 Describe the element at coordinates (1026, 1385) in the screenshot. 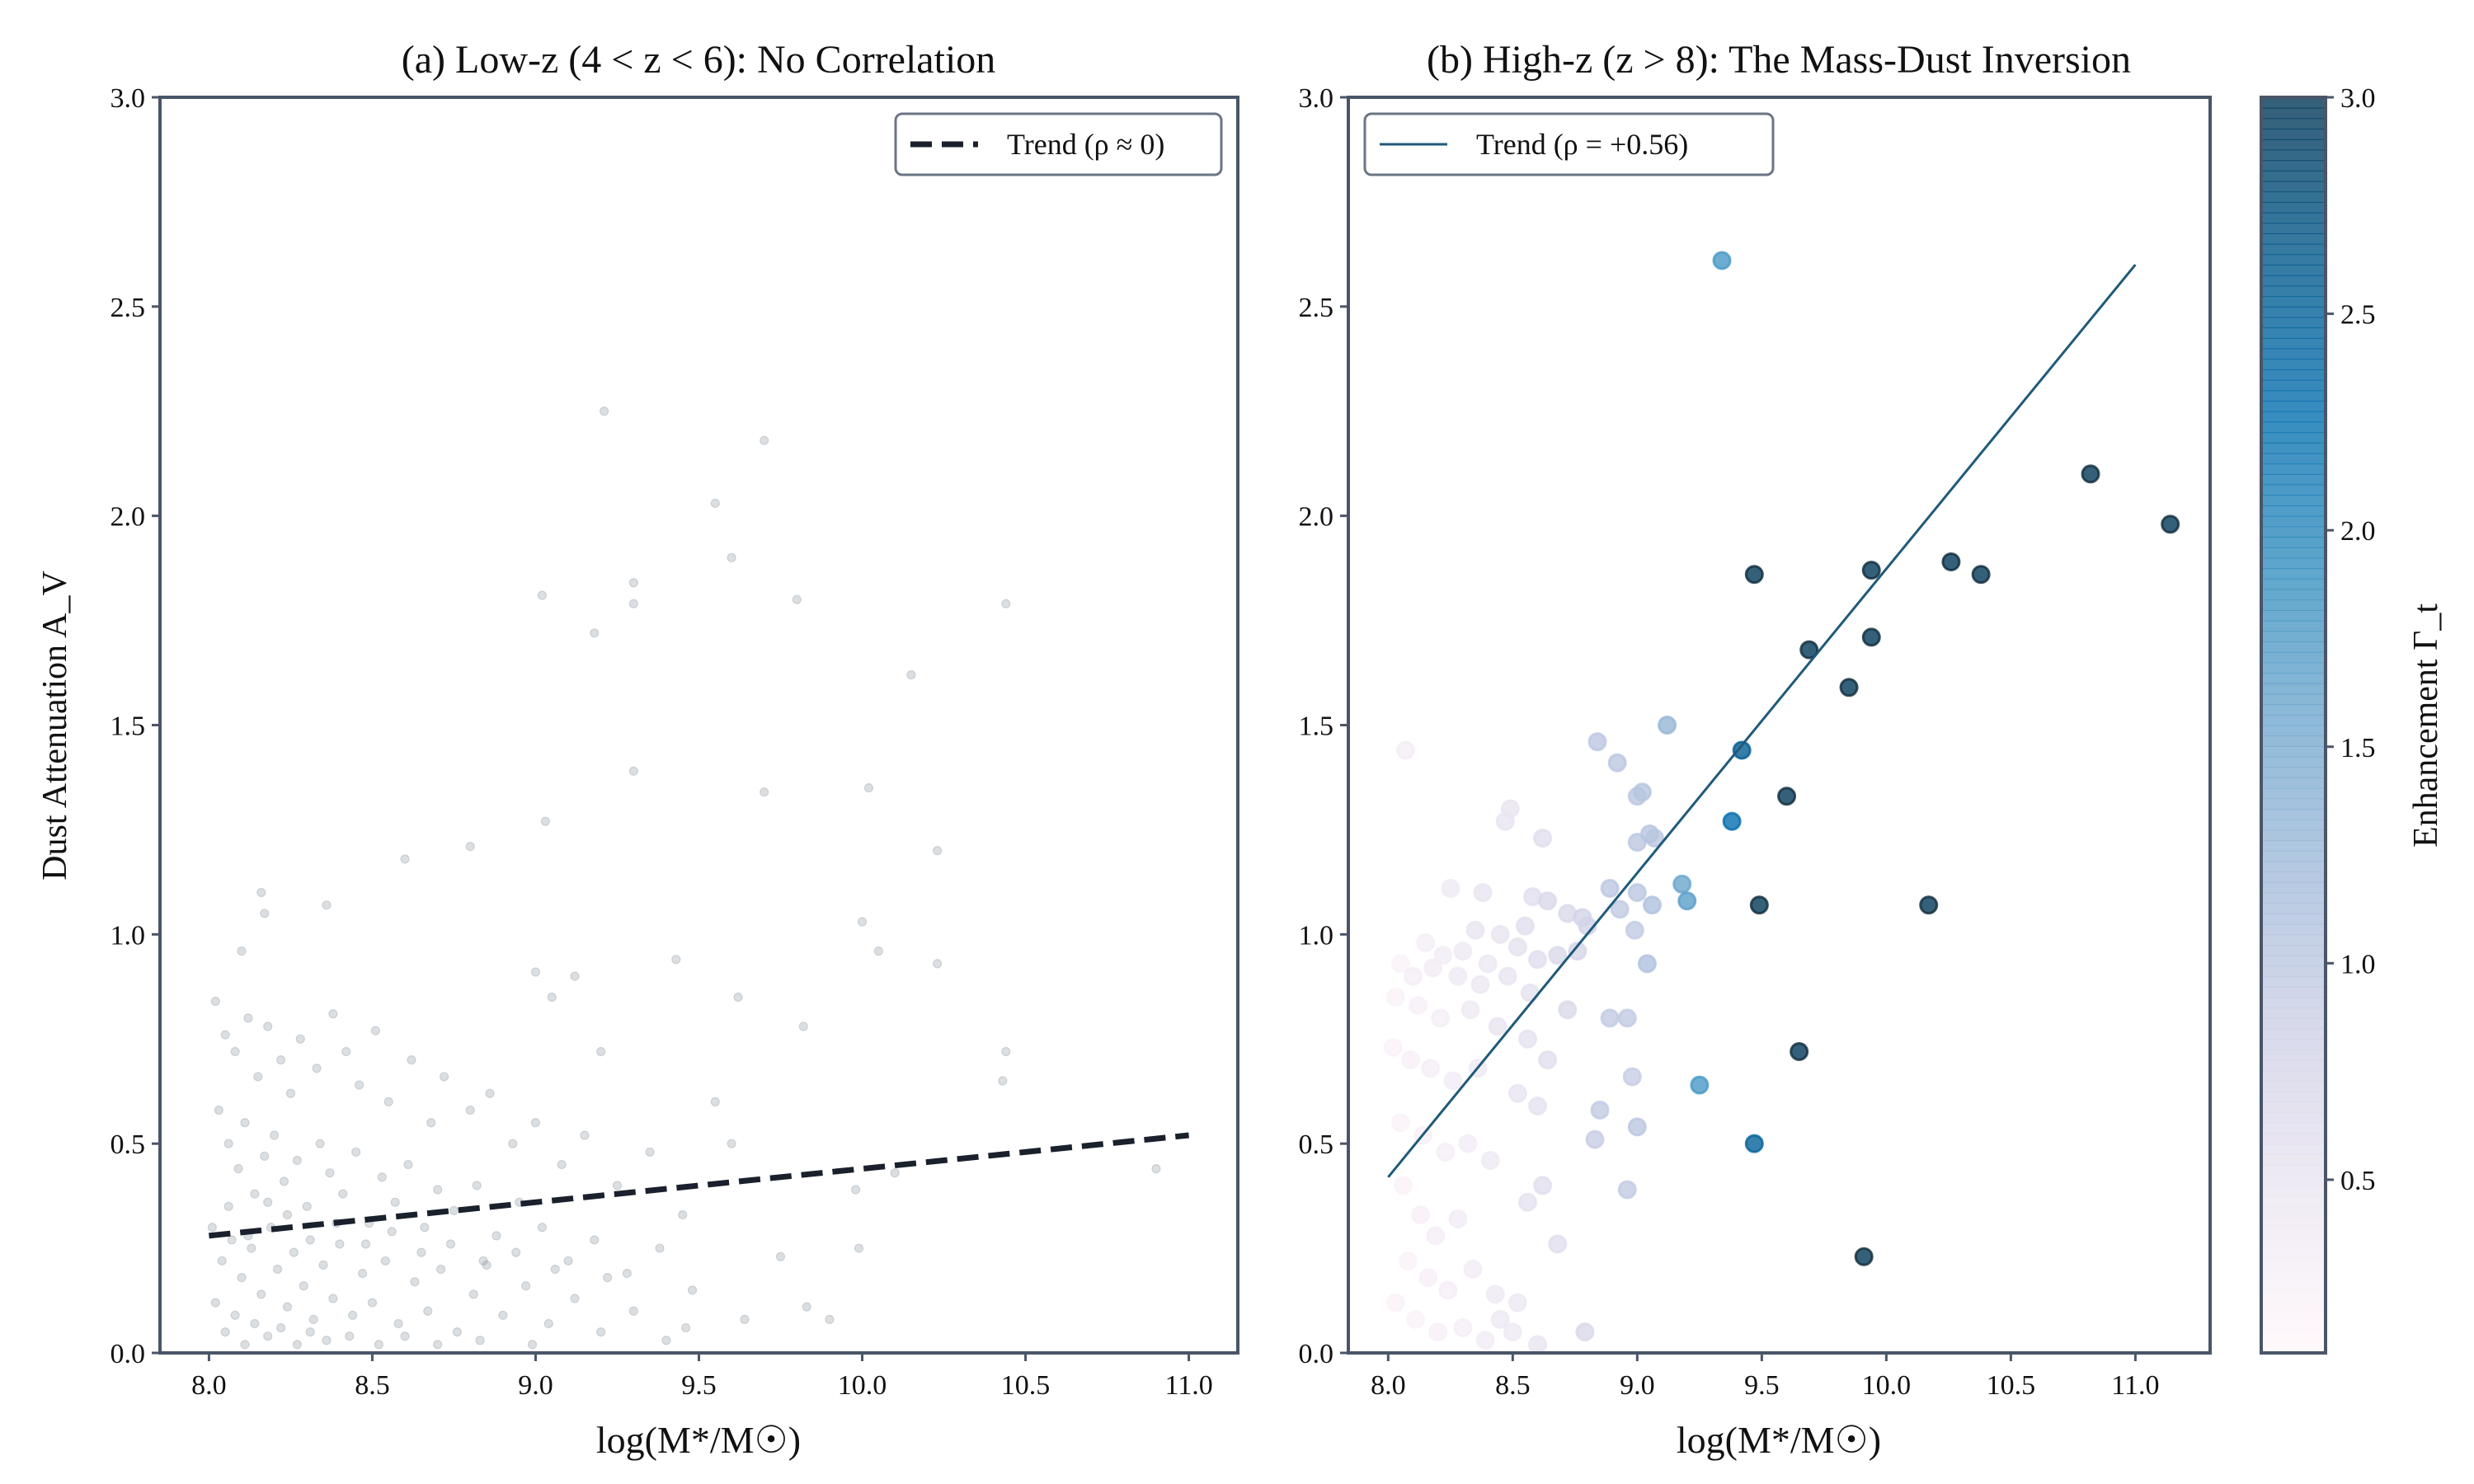

I see `x-tick-label: 10.5` at that location.